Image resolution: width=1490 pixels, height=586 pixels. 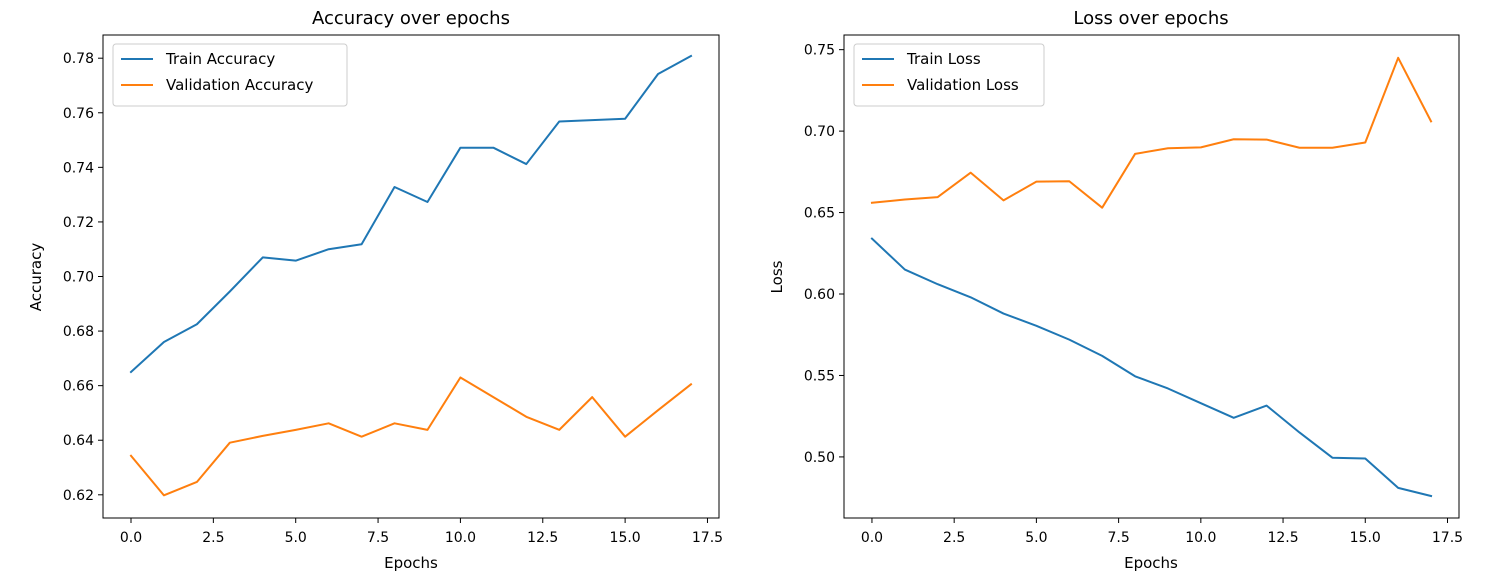 I want to click on legend: Train Loss Validation Loss, so click(x=949, y=75).